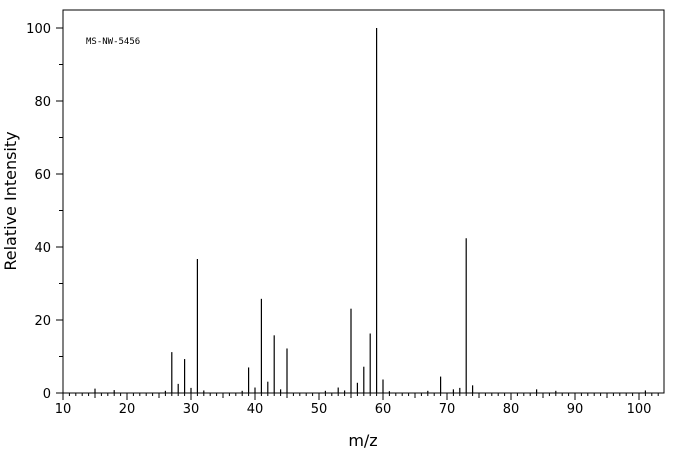  What do you see at coordinates (447, 409) in the screenshot?
I see `x-tick-label: 70` at bounding box center [447, 409].